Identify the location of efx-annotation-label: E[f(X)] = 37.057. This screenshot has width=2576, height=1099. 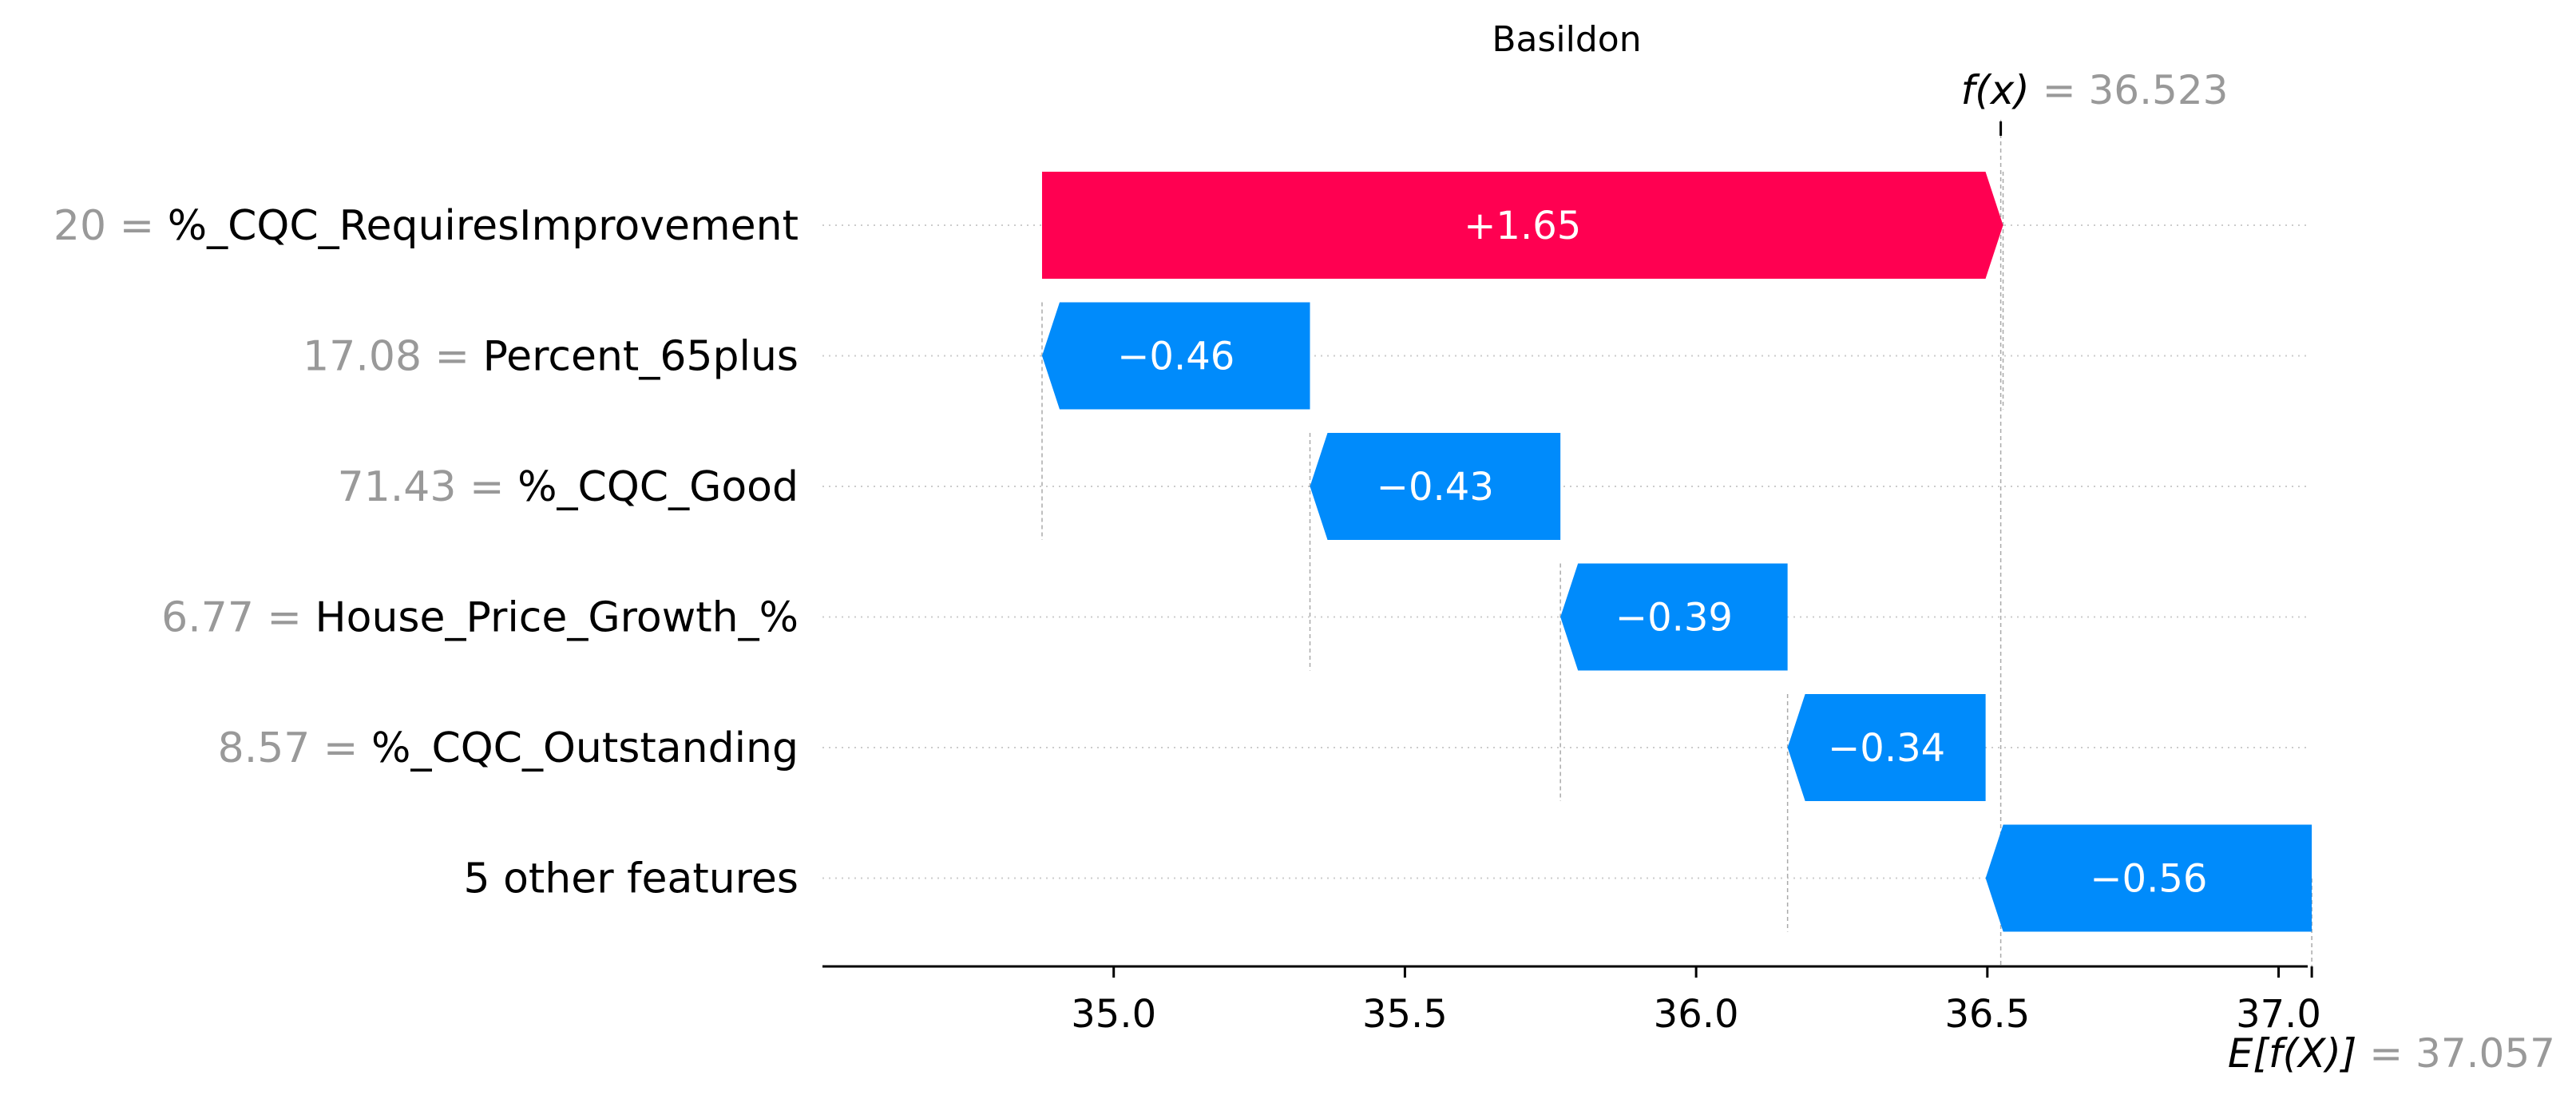
(2391, 1053).